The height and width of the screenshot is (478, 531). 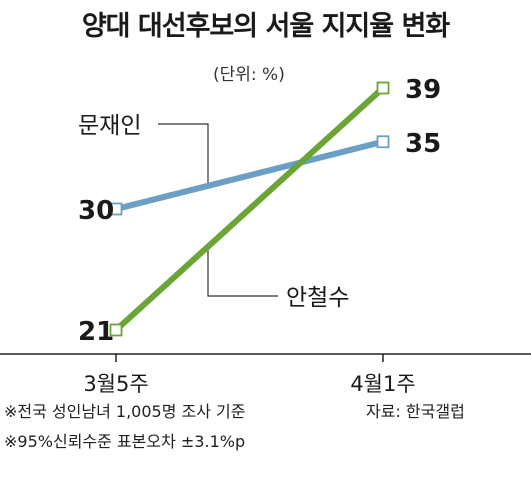 I want to click on survey-sample-note: ※전국 성인남녀 1,005명 조사 기준, so click(x=125, y=411).